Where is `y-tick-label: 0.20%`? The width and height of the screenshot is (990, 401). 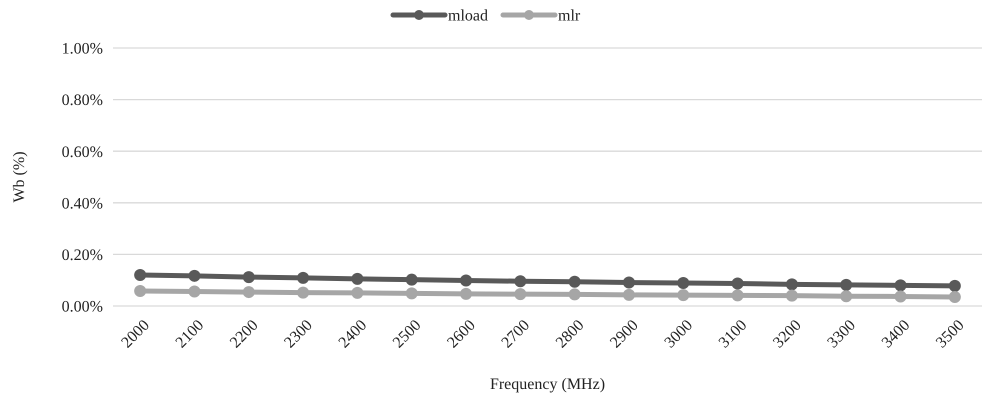
y-tick-label: 0.20% is located at coordinates (82, 255).